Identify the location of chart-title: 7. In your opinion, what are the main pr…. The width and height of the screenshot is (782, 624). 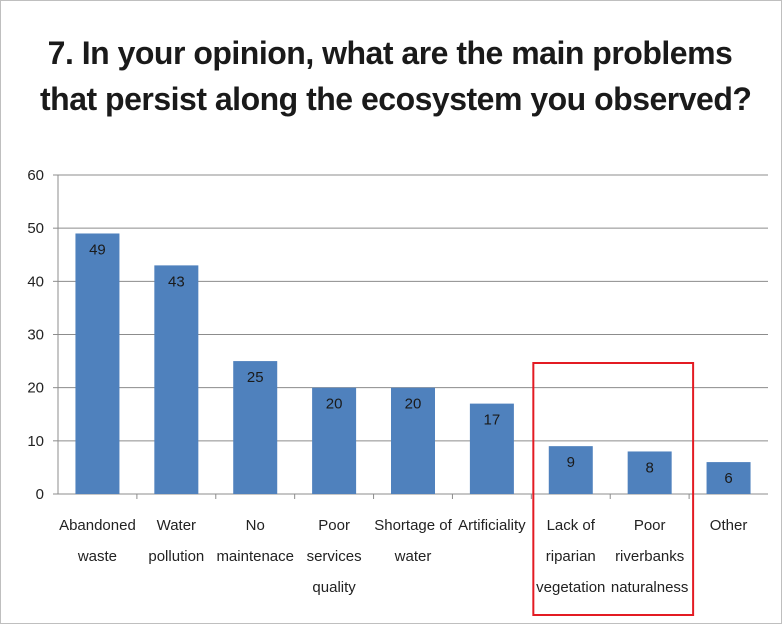
(396, 76).